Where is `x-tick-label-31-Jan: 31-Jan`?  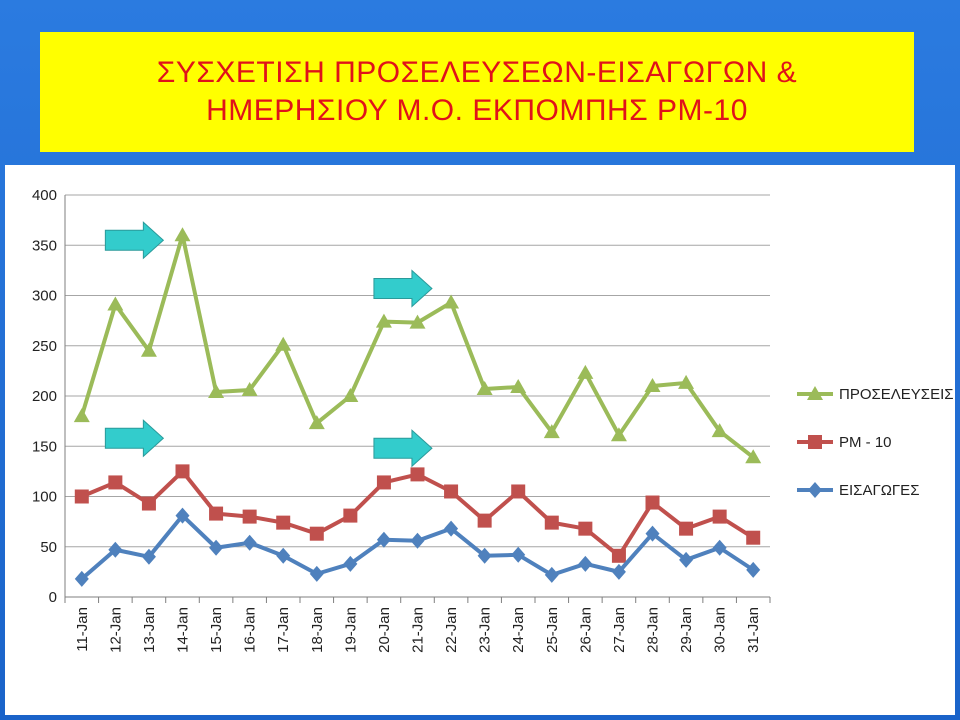 x-tick-label-31-Jan: 31-Jan is located at coordinates (753, 630).